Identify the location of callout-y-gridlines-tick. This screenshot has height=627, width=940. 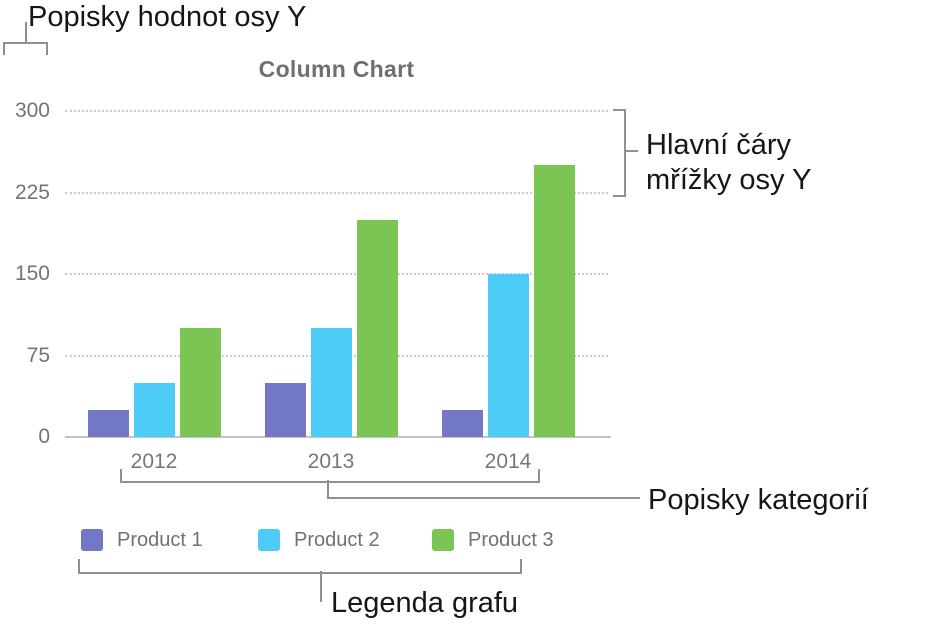
(631, 151).